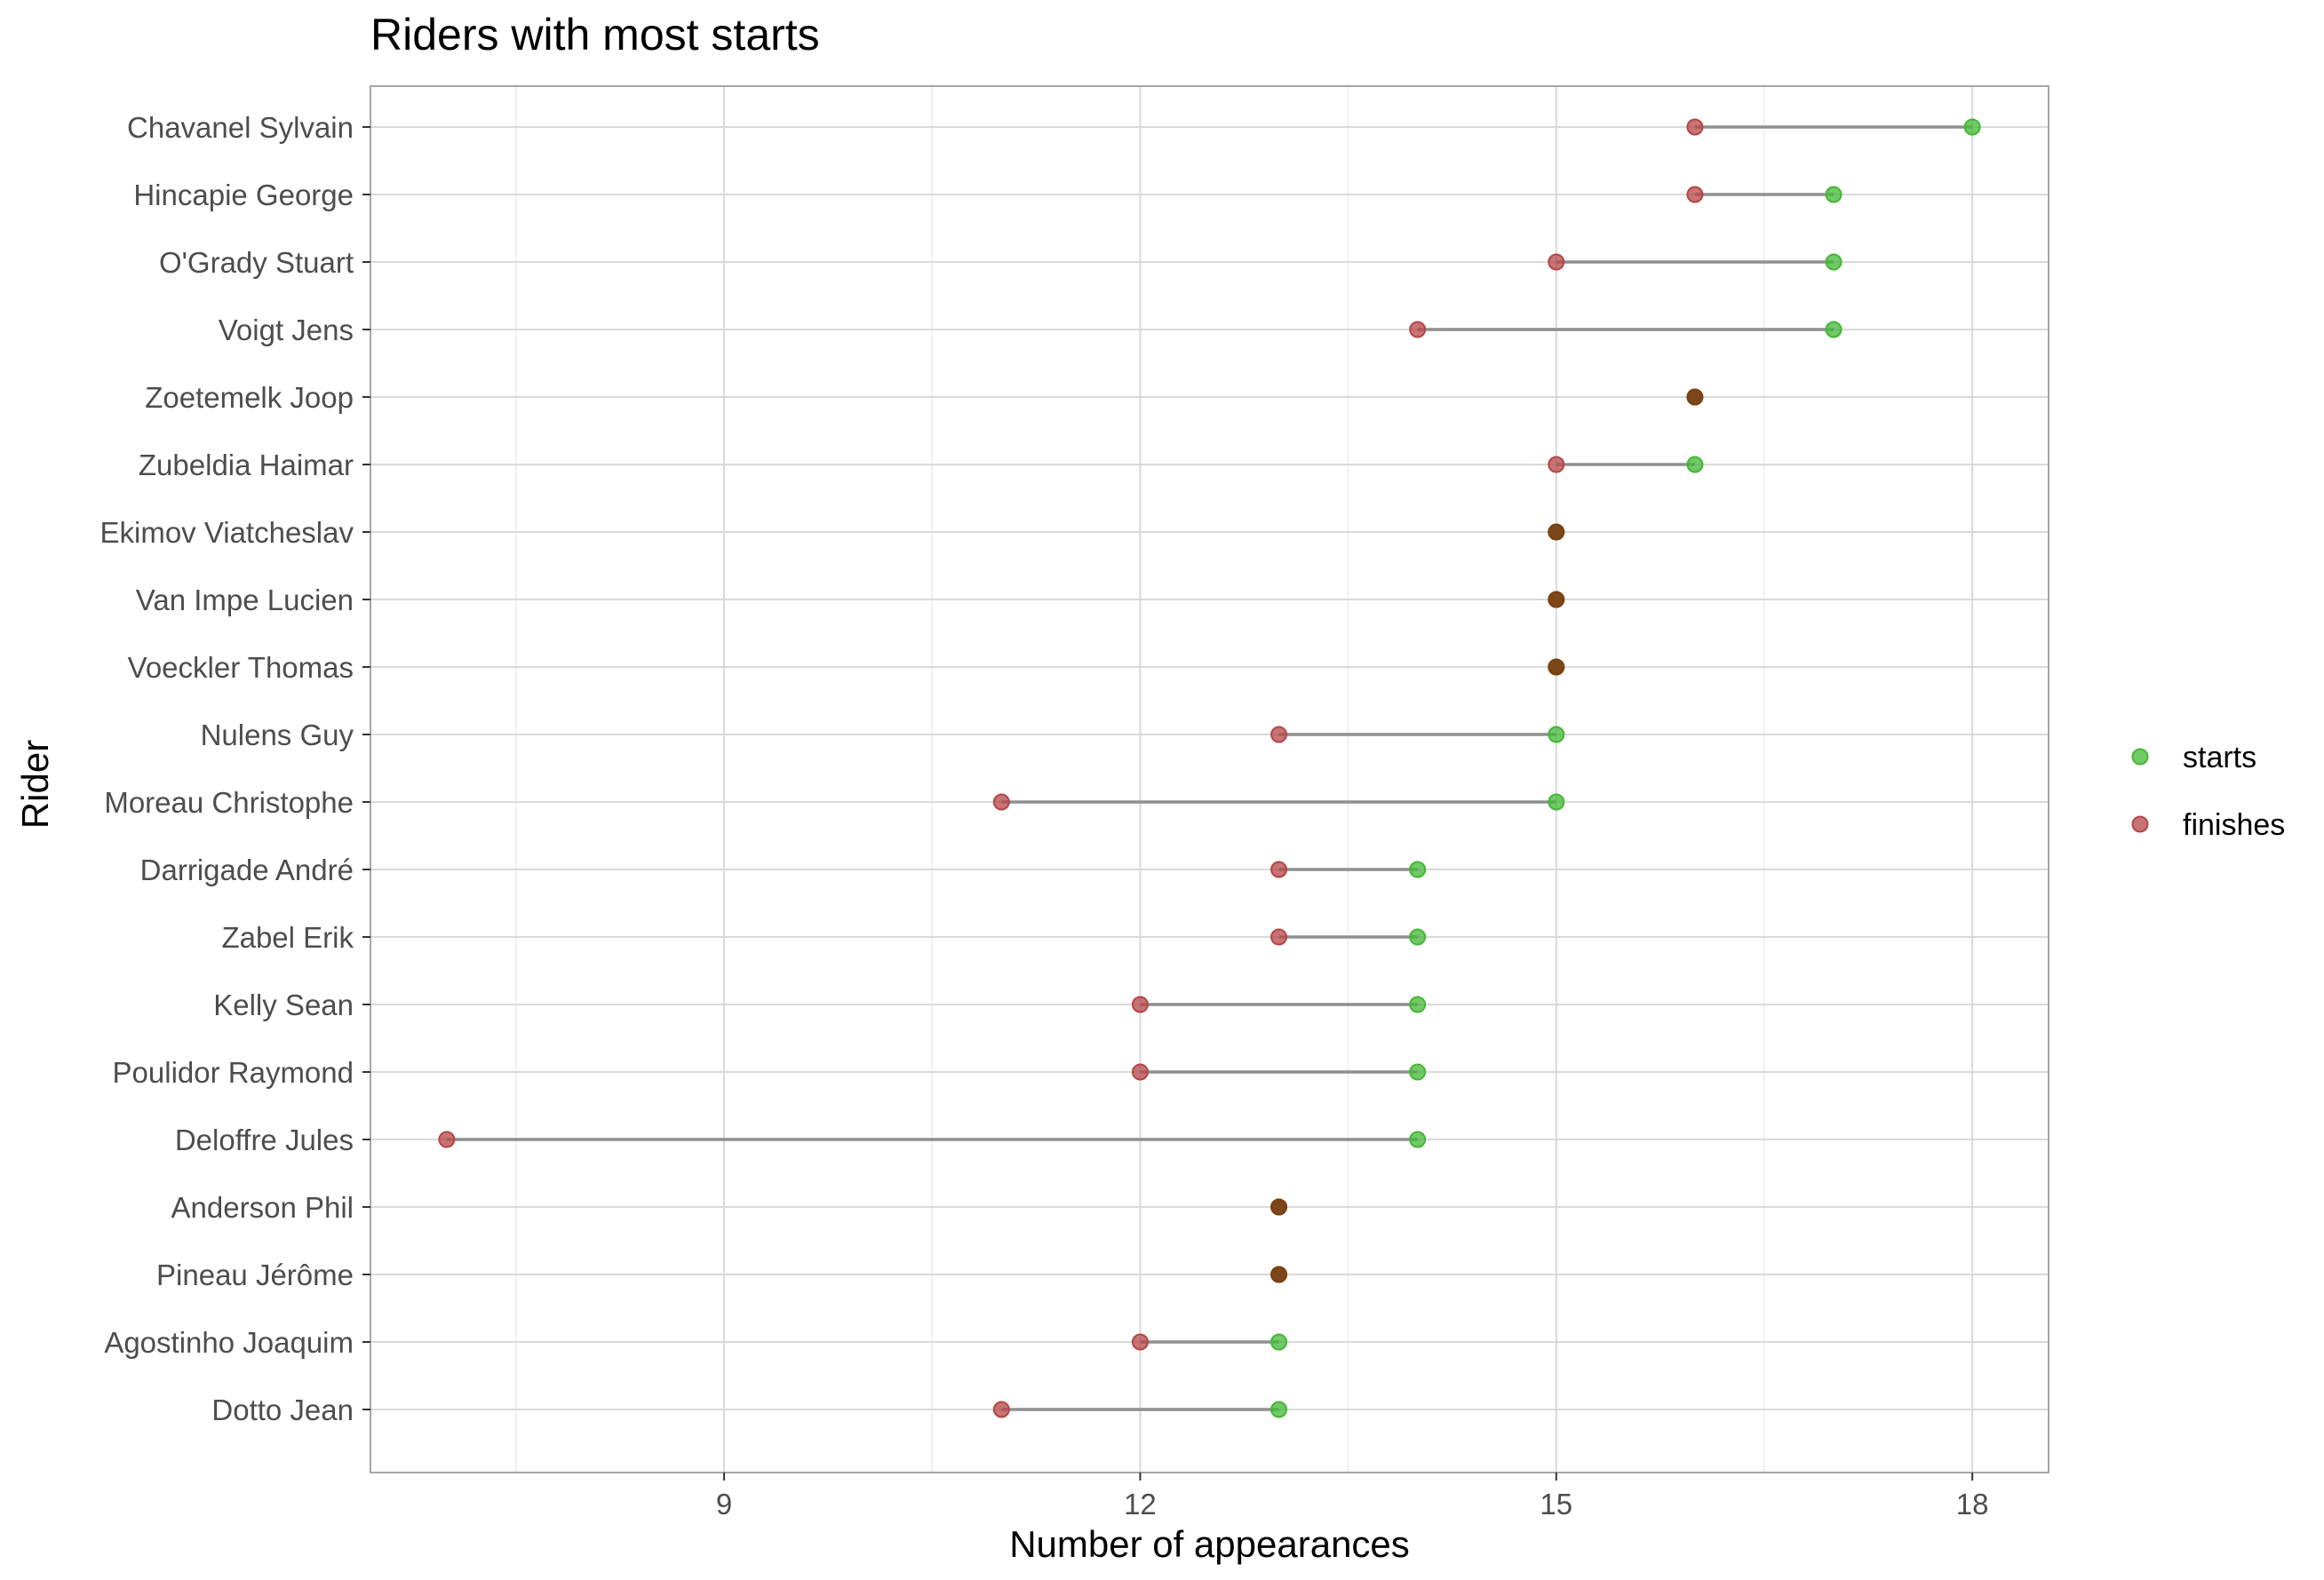 This screenshot has width=2324, height=1580. Describe the element at coordinates (240, 127) in the screenshot. I see `y-tick-label: Chavanel Sylvain` at that location.